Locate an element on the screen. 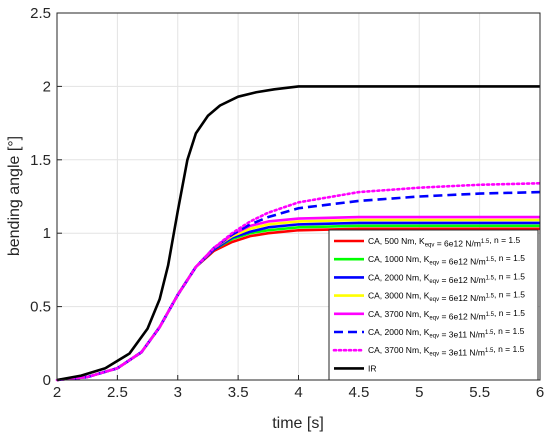 Image resolution: width=550 pixels, height=437 pixels. legend-entry: CA, 500 Nm, Keqv = 6e12 N/m1.5, n = 1.5 is located at coordinates (444, 242).